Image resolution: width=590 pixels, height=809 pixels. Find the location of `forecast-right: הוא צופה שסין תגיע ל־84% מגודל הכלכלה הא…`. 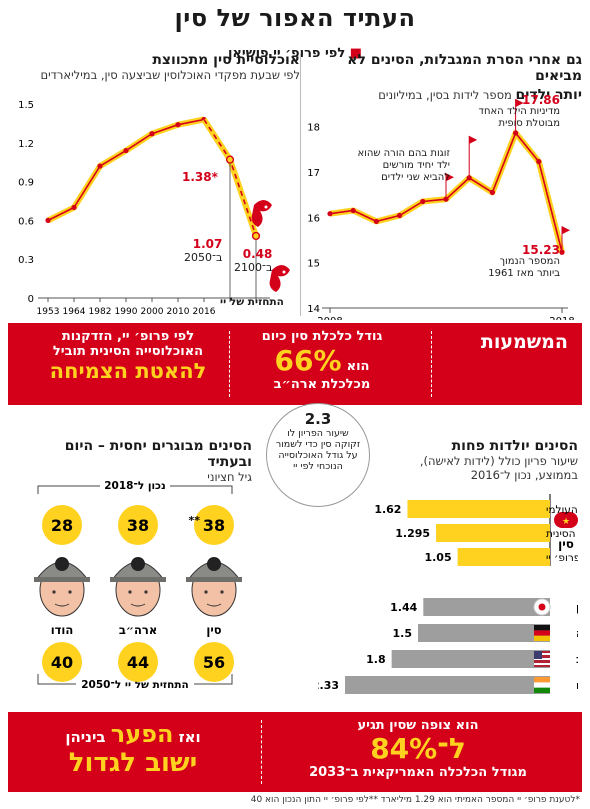

forecast-right: הוא צופה שסין תגיע ל־84% מגודל הכלכלה הא… is located at coordinates (418, 749).